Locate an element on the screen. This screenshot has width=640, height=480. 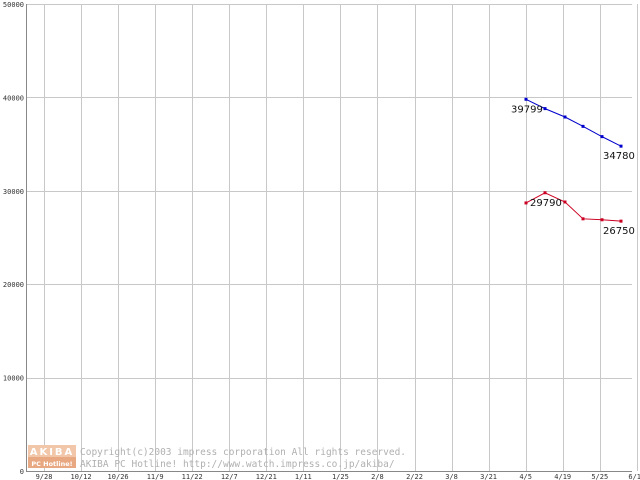
y-tick-labels: 0 10000 20000 30000 40000 50000 is located at coordinates (13, 238).